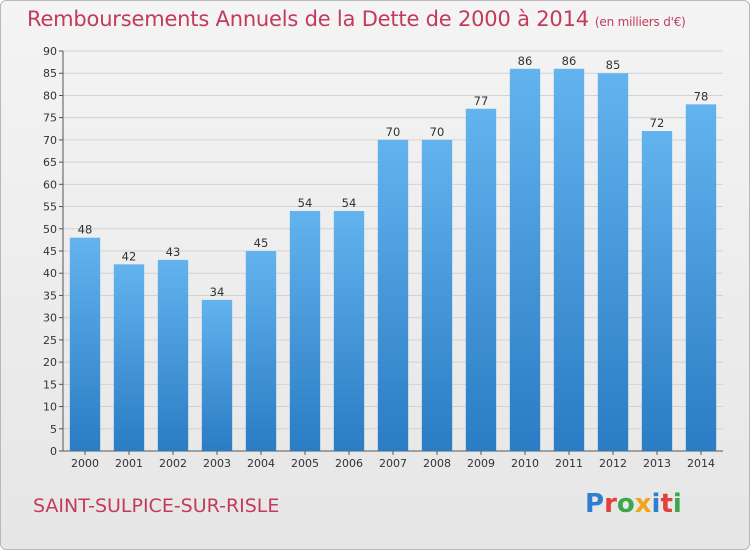  What do you see at coordinates (50, 229) in the screenshot?
I see `y-tick-label: 50` at bounding box center [50, 229].